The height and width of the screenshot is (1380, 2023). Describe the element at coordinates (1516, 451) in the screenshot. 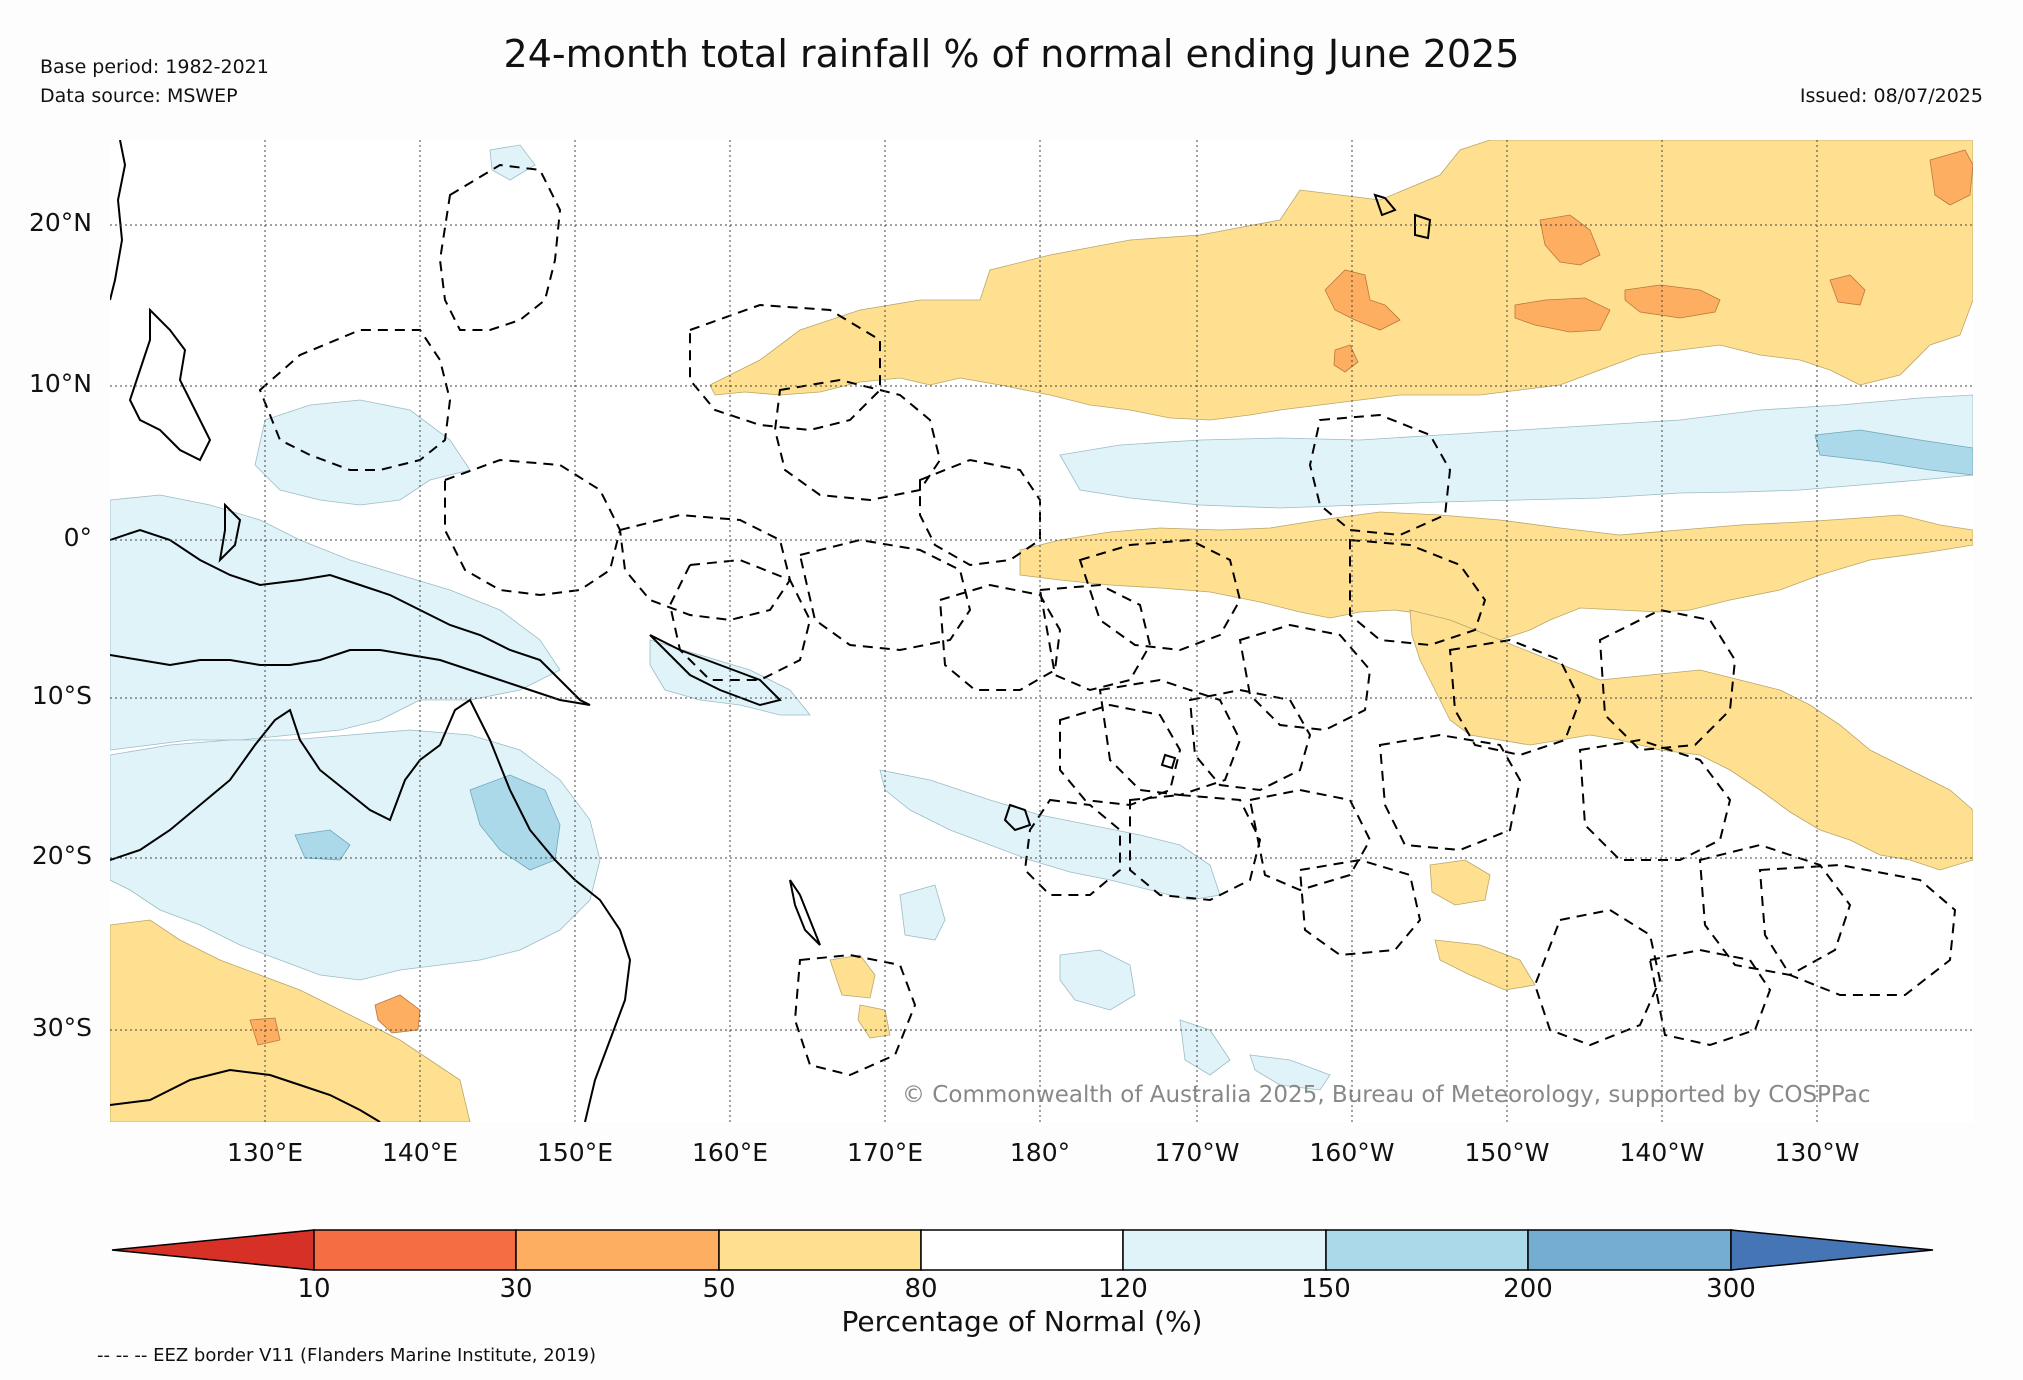

I see `wet-band-central-pacific` at that location.